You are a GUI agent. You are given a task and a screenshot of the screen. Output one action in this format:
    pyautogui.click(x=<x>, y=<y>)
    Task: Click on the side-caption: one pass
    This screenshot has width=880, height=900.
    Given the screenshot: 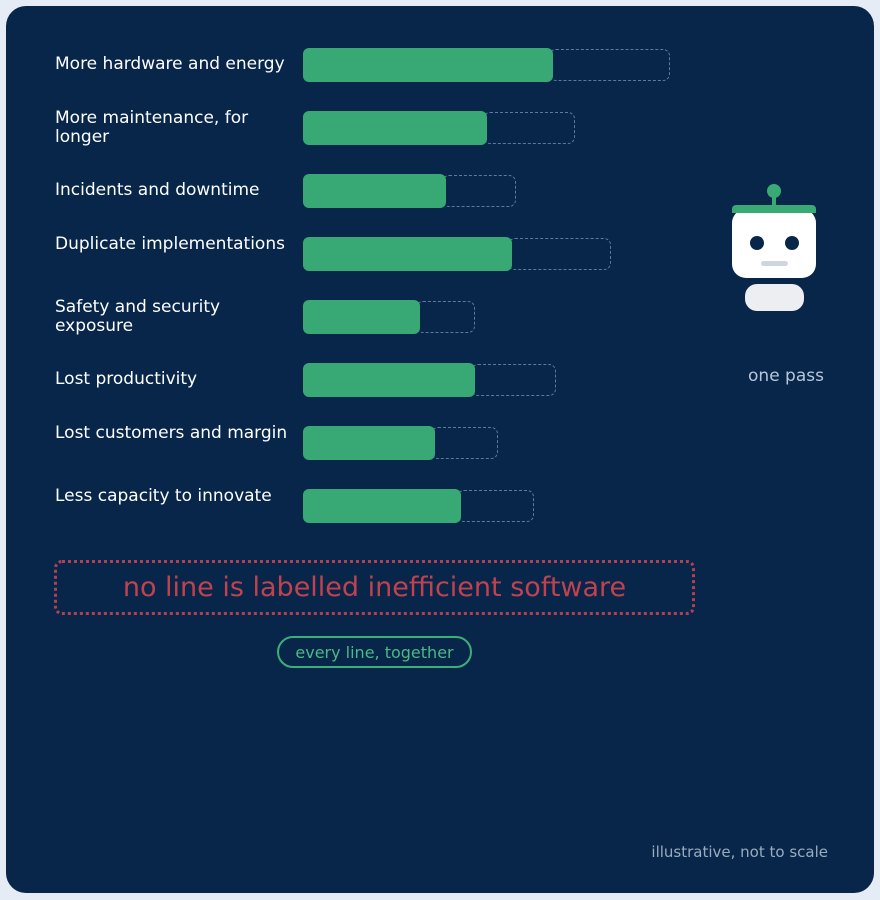 What is the action you would take?
    pyautogui.click(x=786, y=376)
    